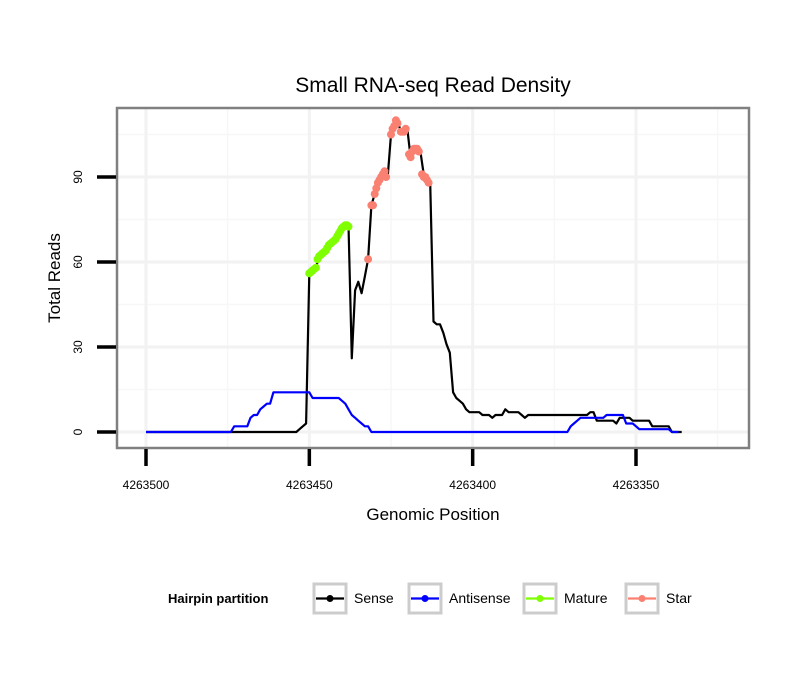 Image resolution: width=810 pixels, height=690 pixels. Describe the element at coordinates (54, 278) in the screenshot. I see `y-axis-title: Total Reads` at that location.